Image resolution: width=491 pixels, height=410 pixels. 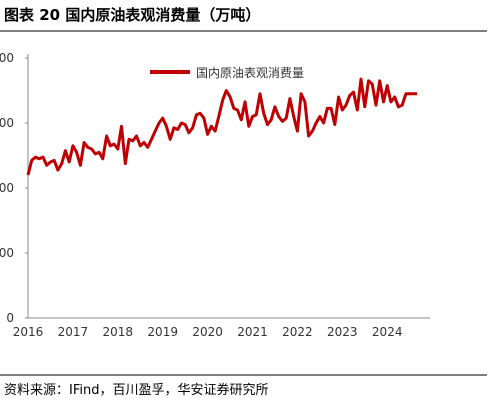 I want to click on y-tick-label: 4000, so click(x=7, y=188).